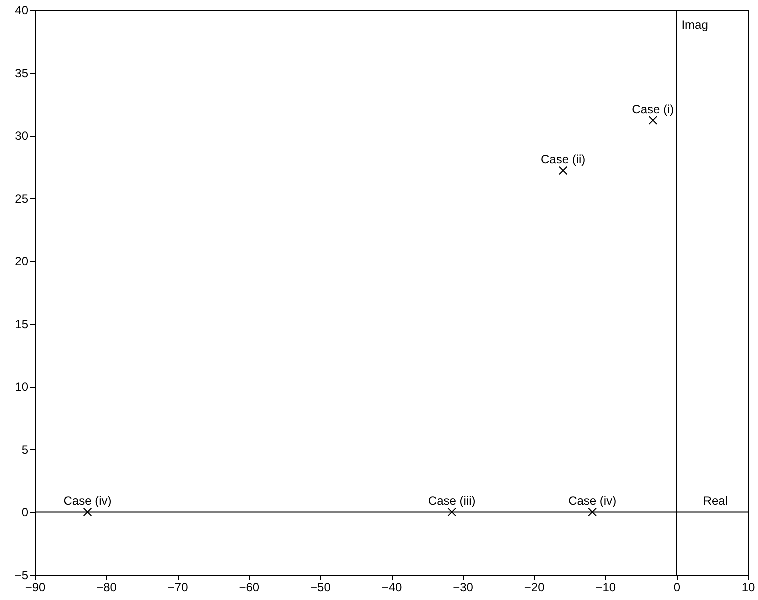 This screenshot has height=600, width=758. I want to click on y-tick-label: 5, so click(25, 449).